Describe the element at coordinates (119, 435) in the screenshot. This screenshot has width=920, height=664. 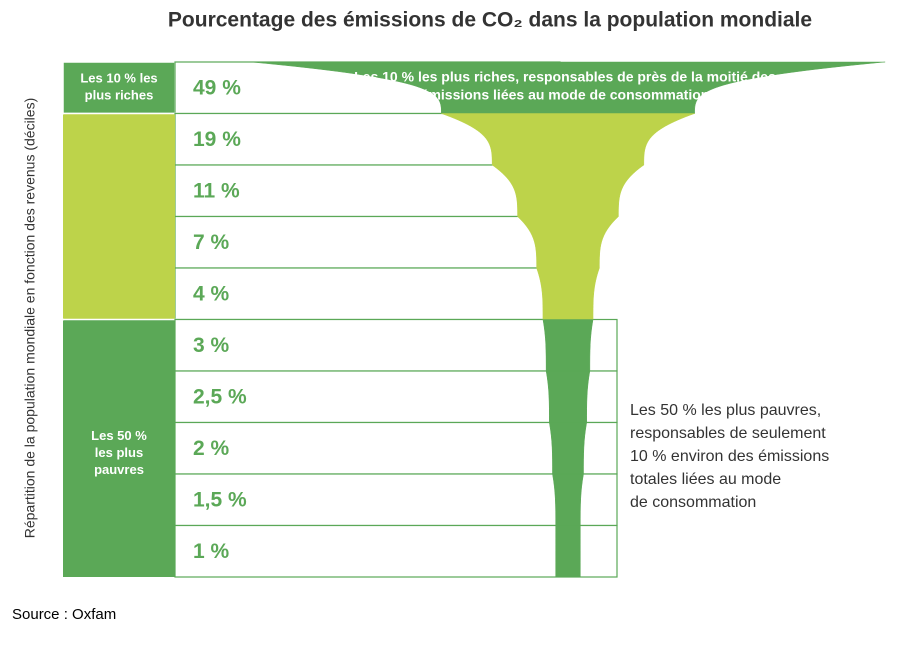
I see `group-label: Les 50 %` at that location.